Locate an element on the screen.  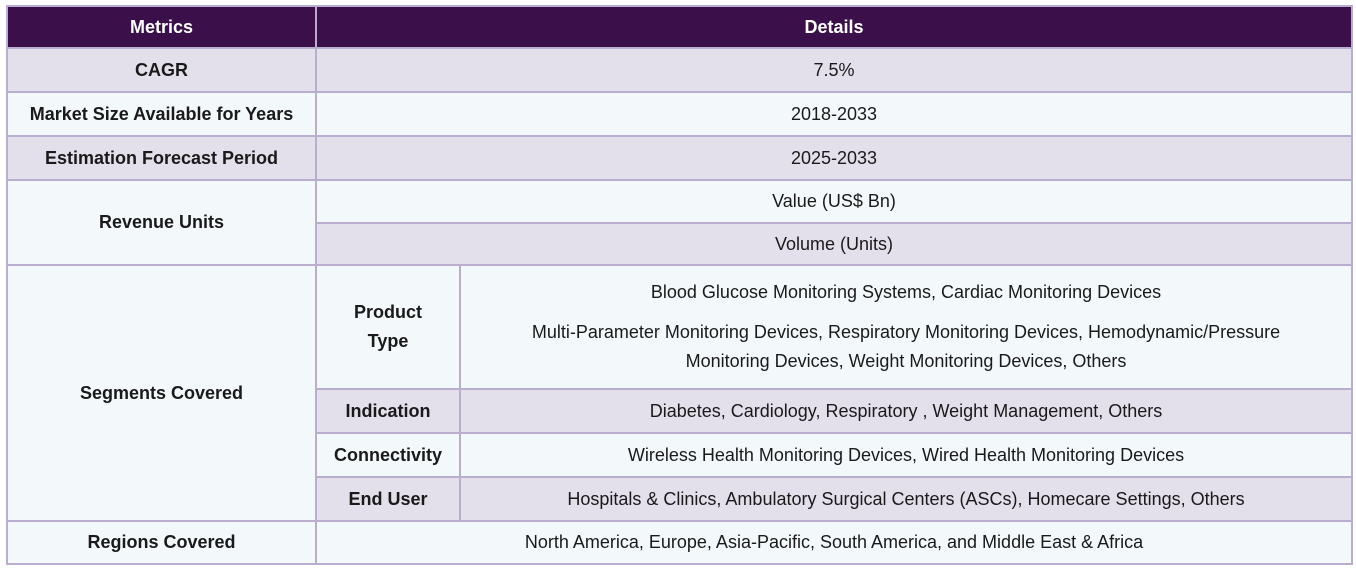
header-details: Details is located at coordinates (834, 27).